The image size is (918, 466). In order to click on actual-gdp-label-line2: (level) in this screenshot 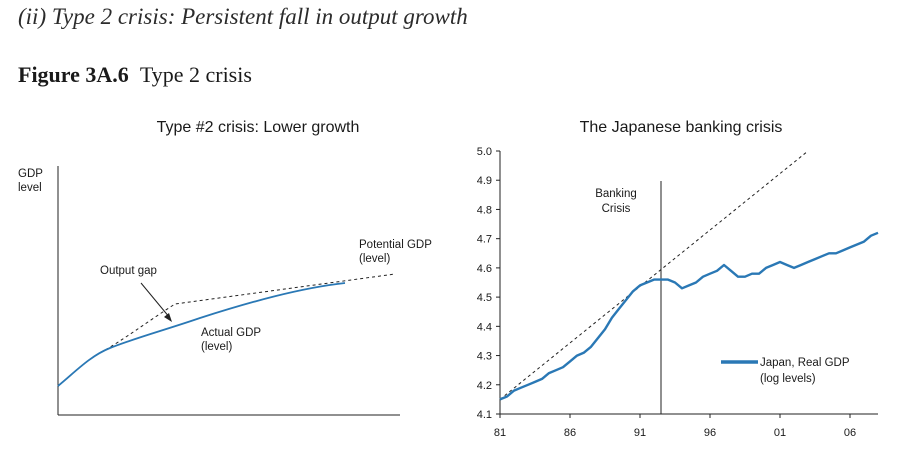, I will do `click(216, 347)`.